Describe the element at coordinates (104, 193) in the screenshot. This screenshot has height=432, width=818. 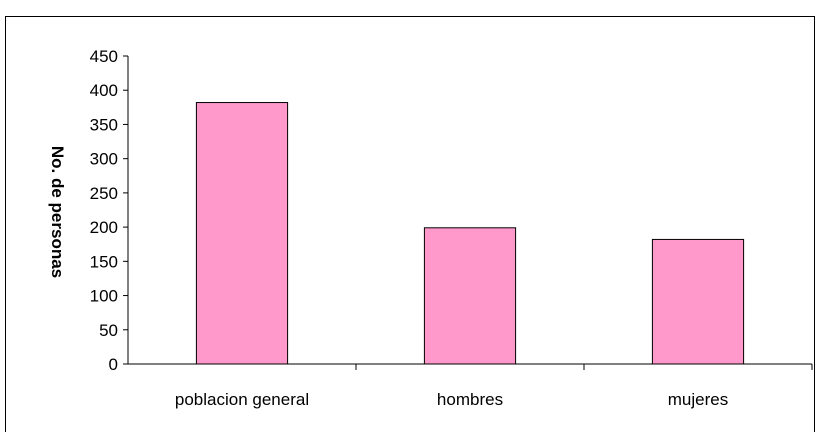
I see `y-tick-label: 250` at that location.